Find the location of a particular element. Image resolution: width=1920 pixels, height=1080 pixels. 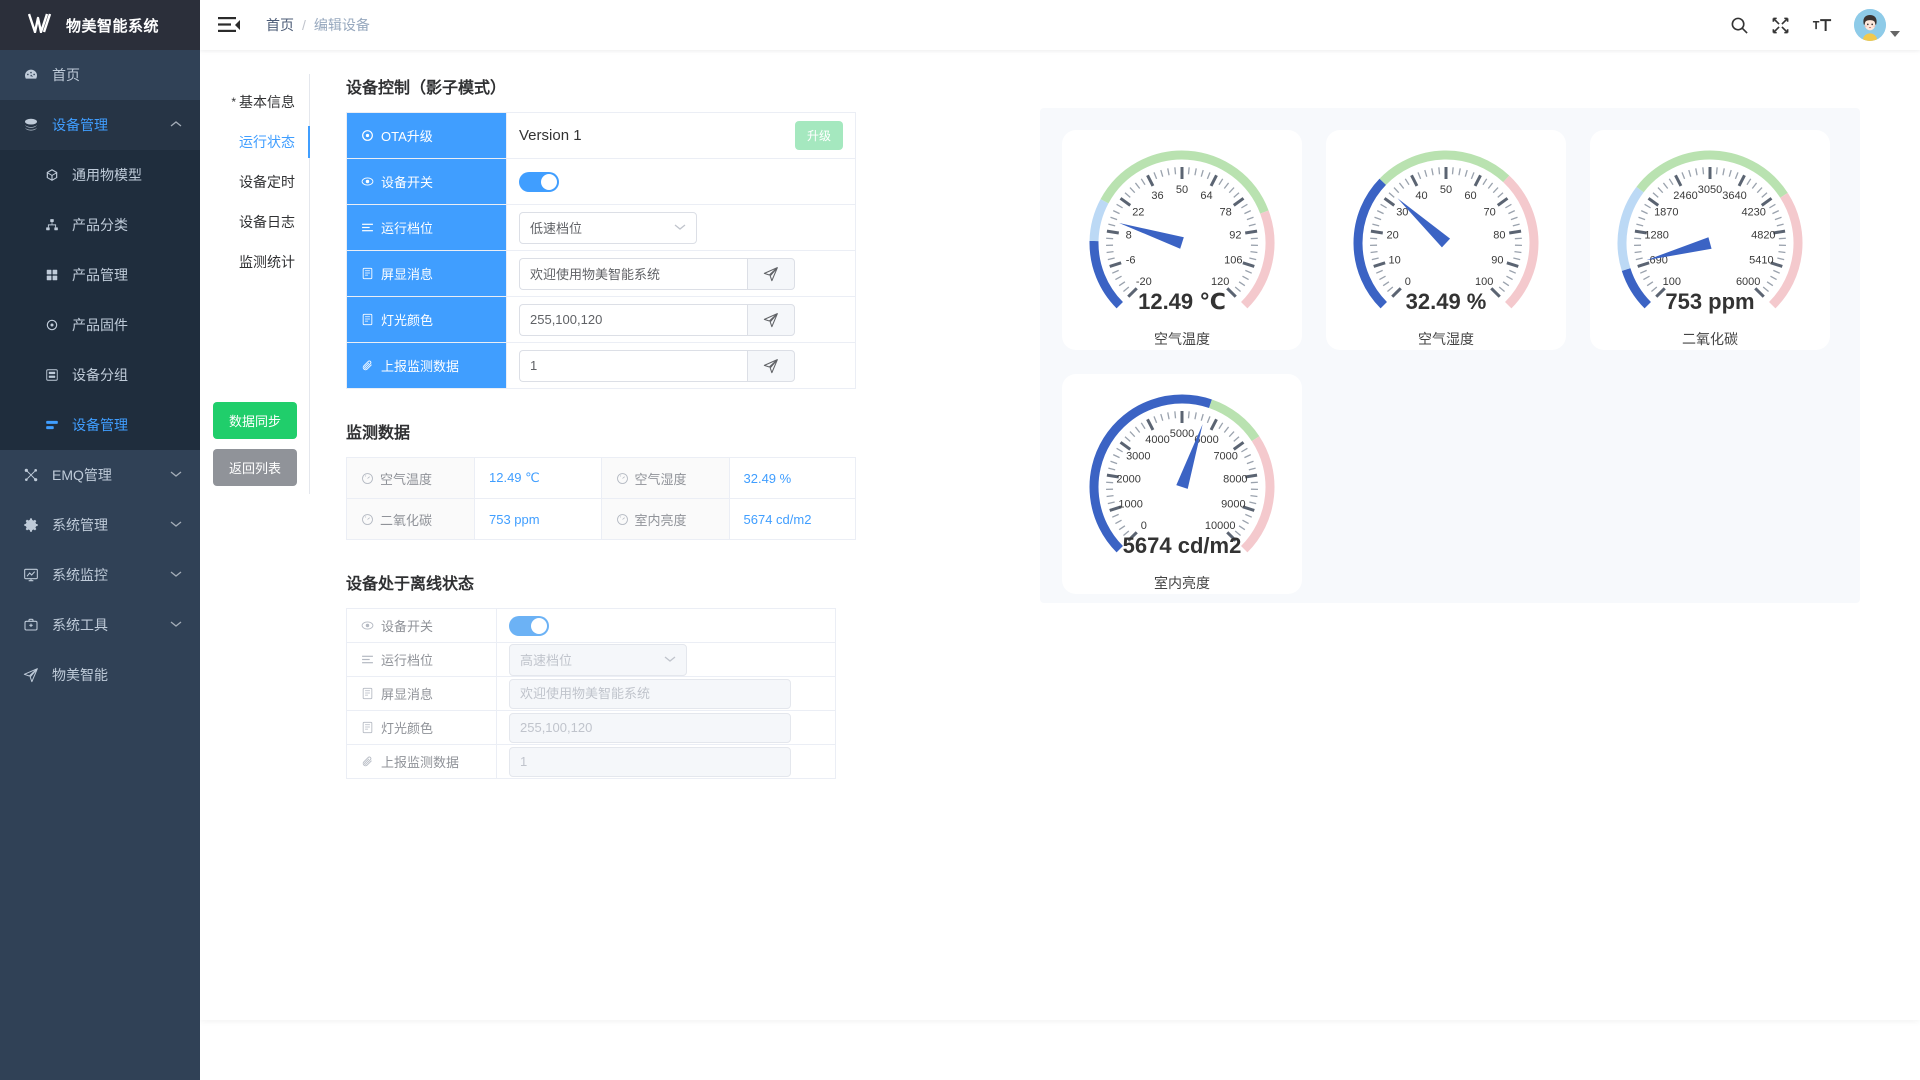

table-row: 上报监测数据 is located at coordinates (601, 365).